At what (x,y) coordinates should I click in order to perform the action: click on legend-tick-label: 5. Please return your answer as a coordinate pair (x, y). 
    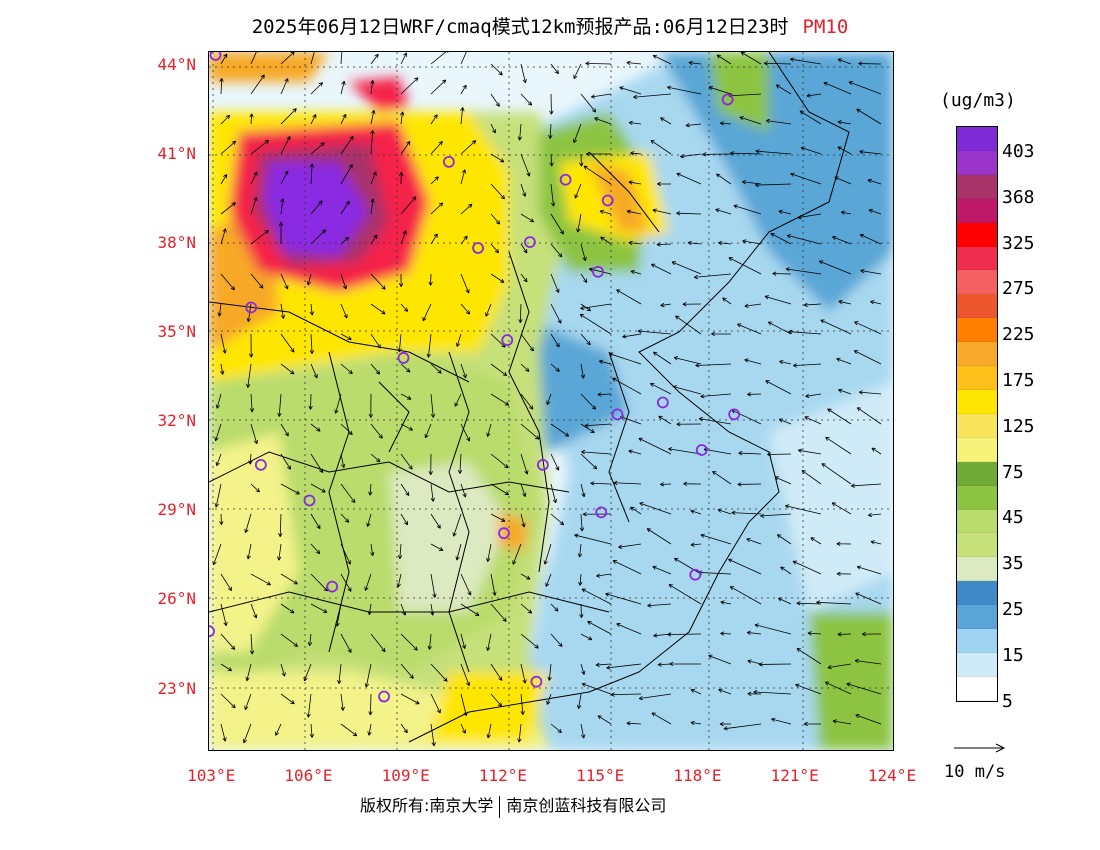
    Looking at the image, I should click on (1007, 701).